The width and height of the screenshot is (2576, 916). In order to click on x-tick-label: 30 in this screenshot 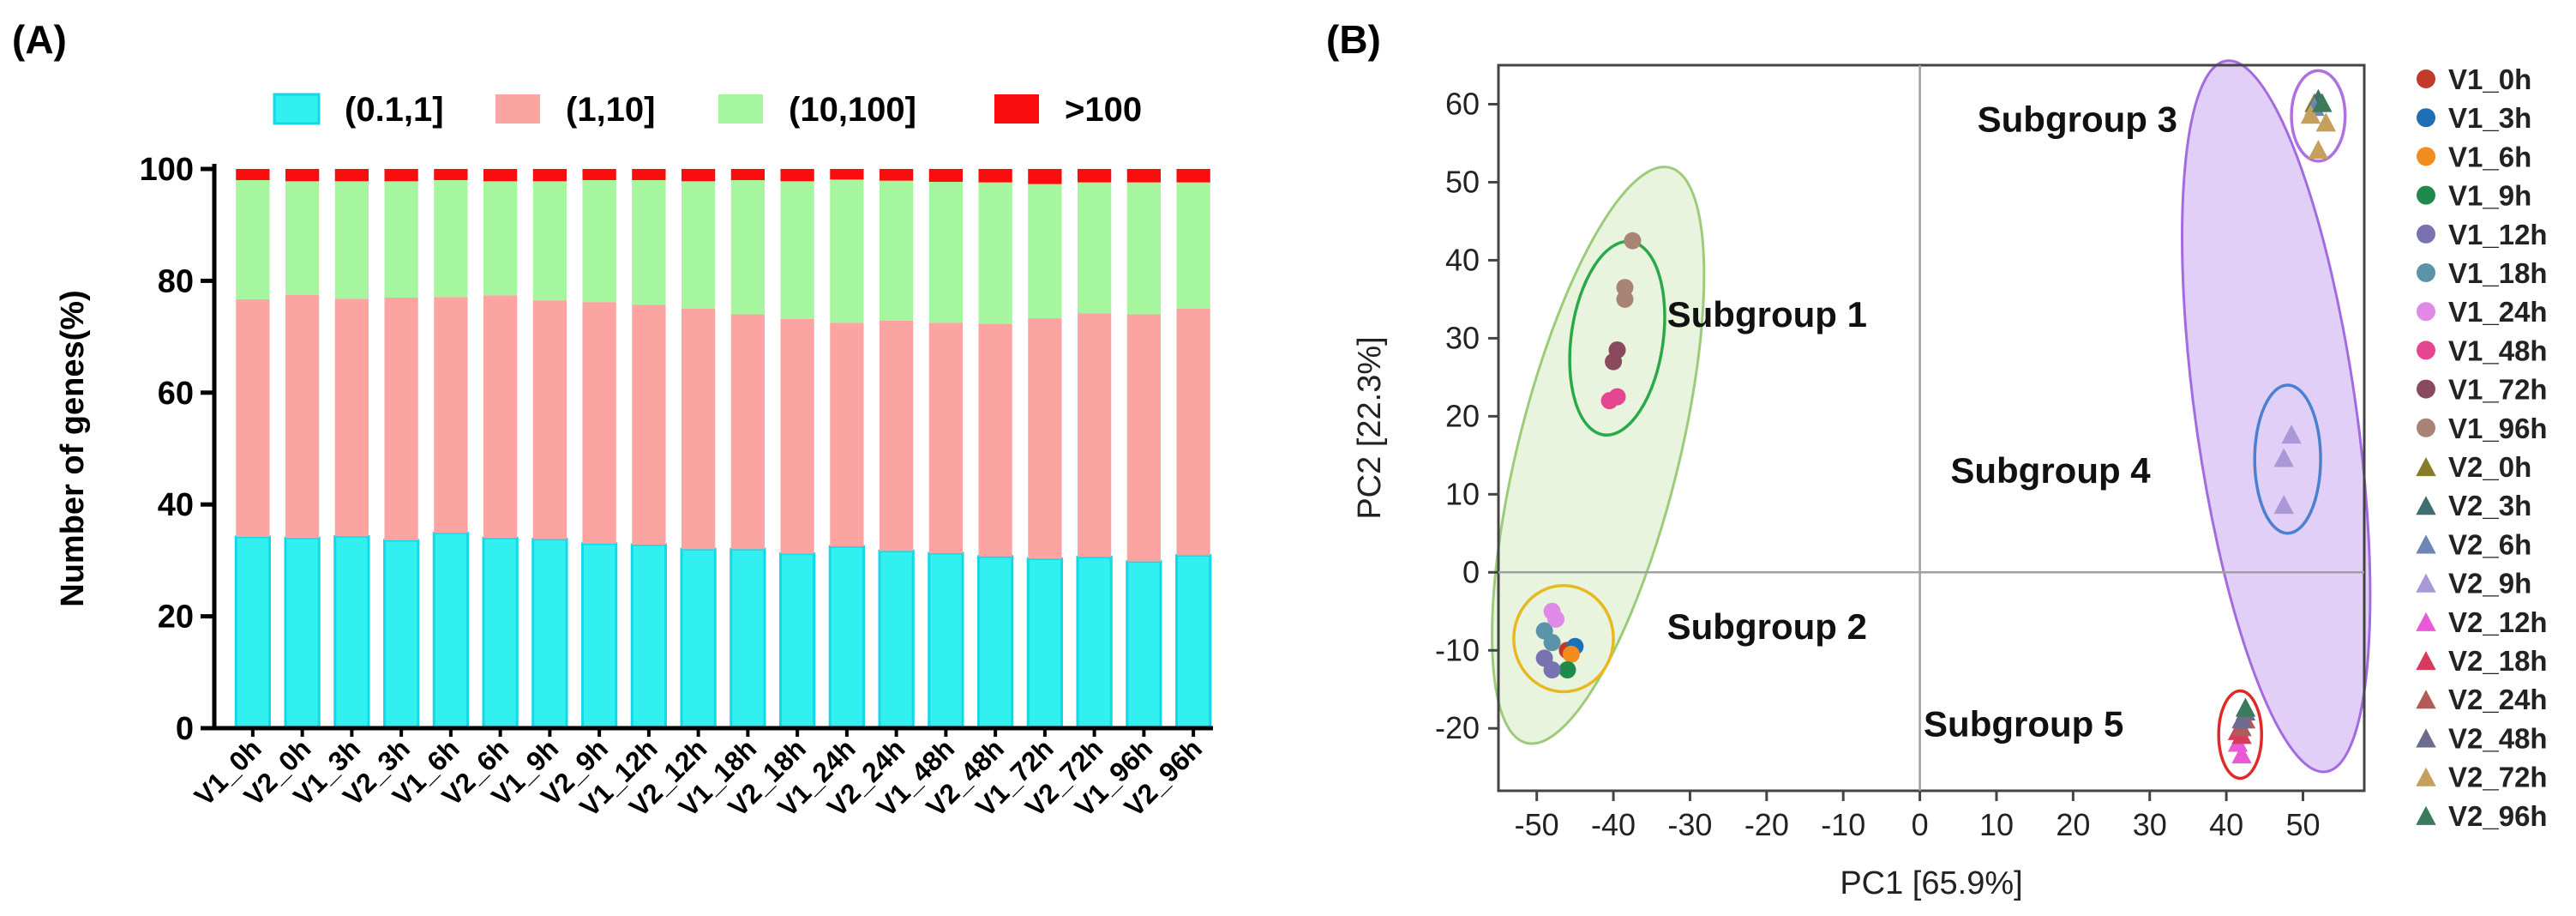, I will do `click(2150, 824)`.